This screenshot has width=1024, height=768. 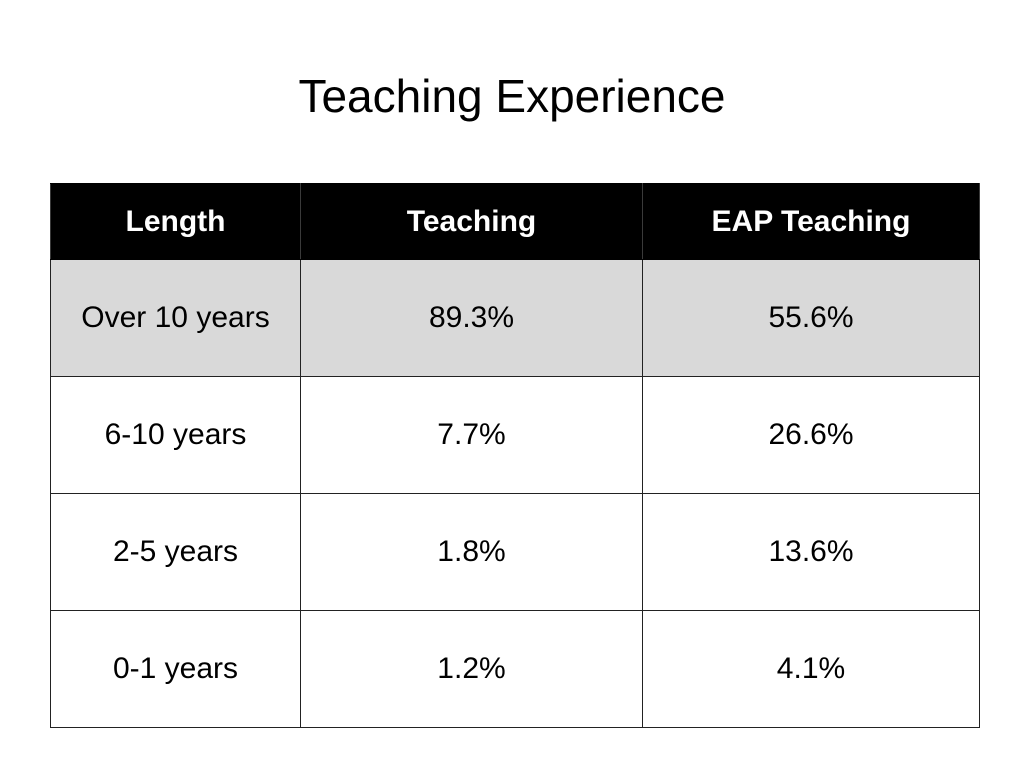 I want to click on teaching-cell: 1.2%, so click(x=471, y=669).